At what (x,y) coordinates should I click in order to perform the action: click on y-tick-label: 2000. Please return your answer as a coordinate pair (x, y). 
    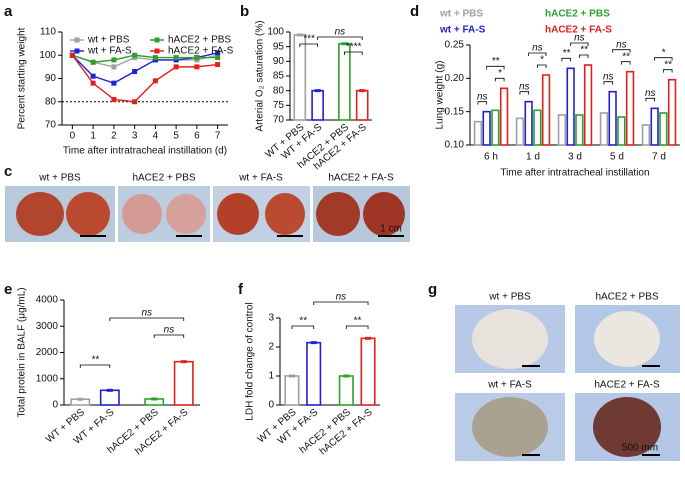
    Looking at the image, I should click on (47, 352).